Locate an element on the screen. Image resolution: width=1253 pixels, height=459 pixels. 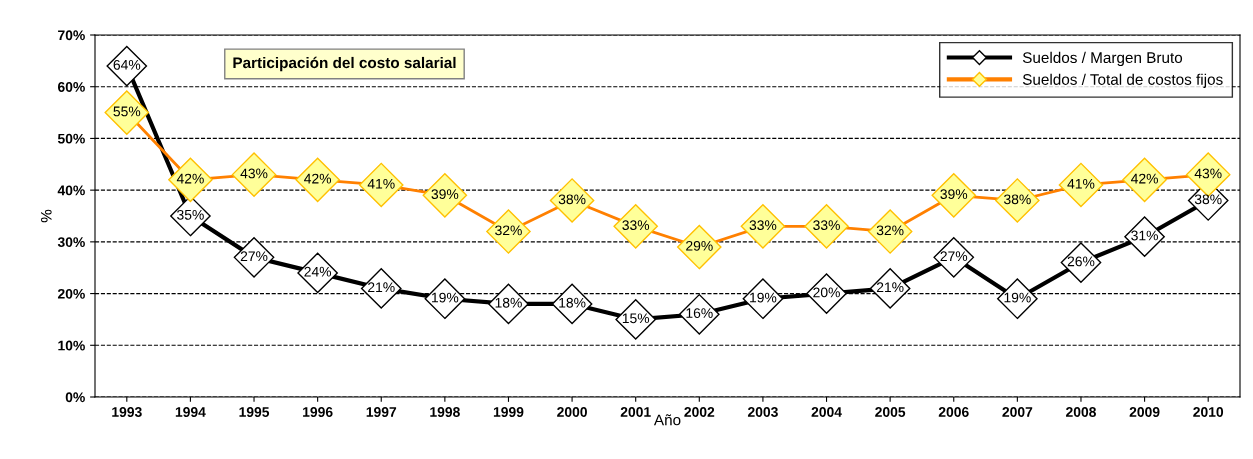
y-tick-label: 20% is located at coordinates (71, 293).